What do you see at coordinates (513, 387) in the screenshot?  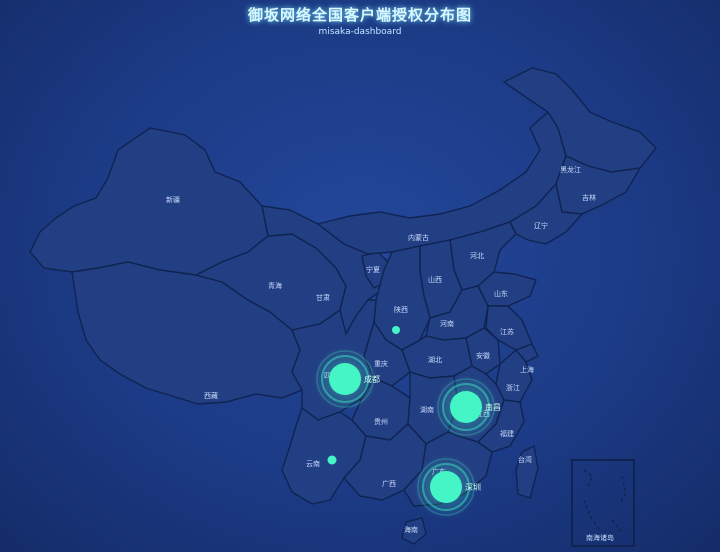 I see `province-label: 浙江` at bounding box center [513, 387].